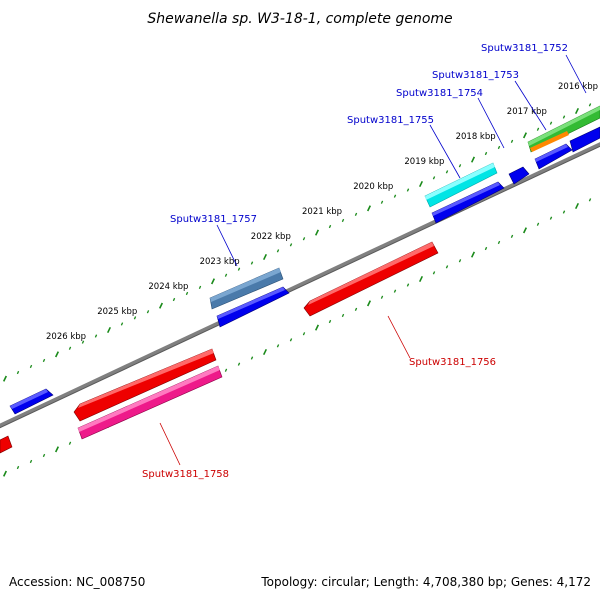  Describe the element at coordinates (475, 75) in the screenshot. I see `gene-label-1753: Sputw3181_1753` at that location.